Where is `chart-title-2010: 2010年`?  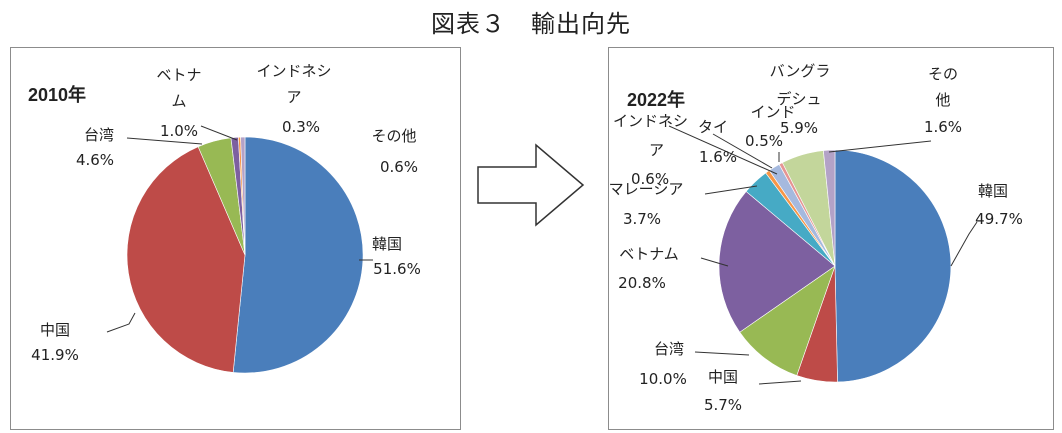 chart-title-2010: 2010年 is located at coordinates (57, 95).